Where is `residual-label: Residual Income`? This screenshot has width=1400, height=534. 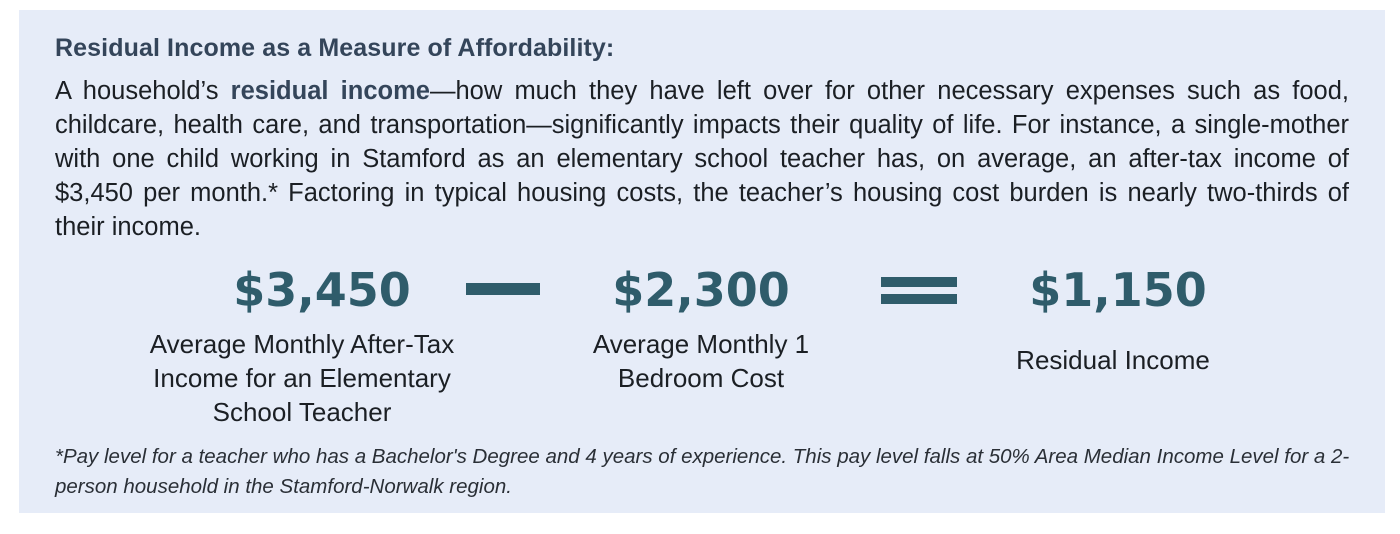
residual-label: Residual Income is located at coordinates (1113, 360).